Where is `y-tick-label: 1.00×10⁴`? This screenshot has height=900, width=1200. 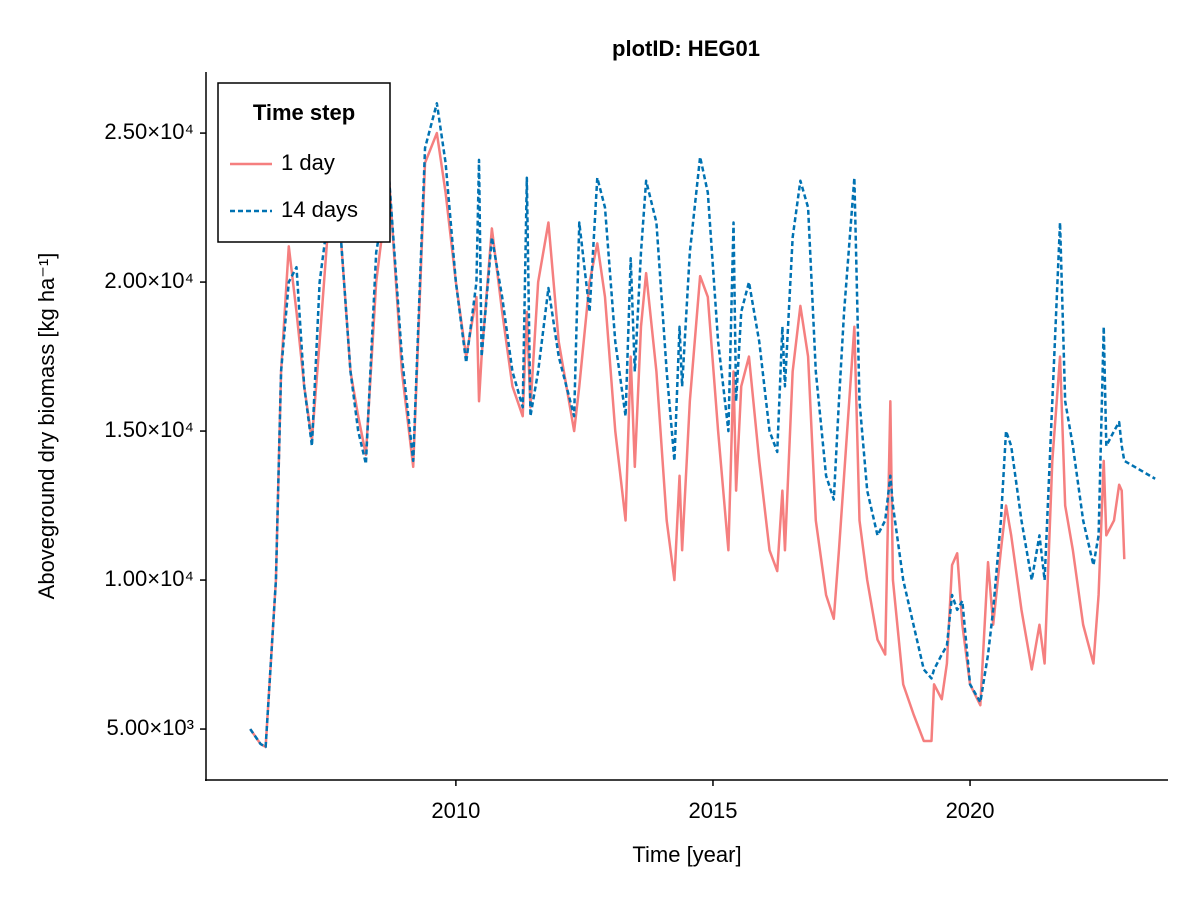 y-tick-label: 1.00×10⁴ is located at coordinates (149, 578).